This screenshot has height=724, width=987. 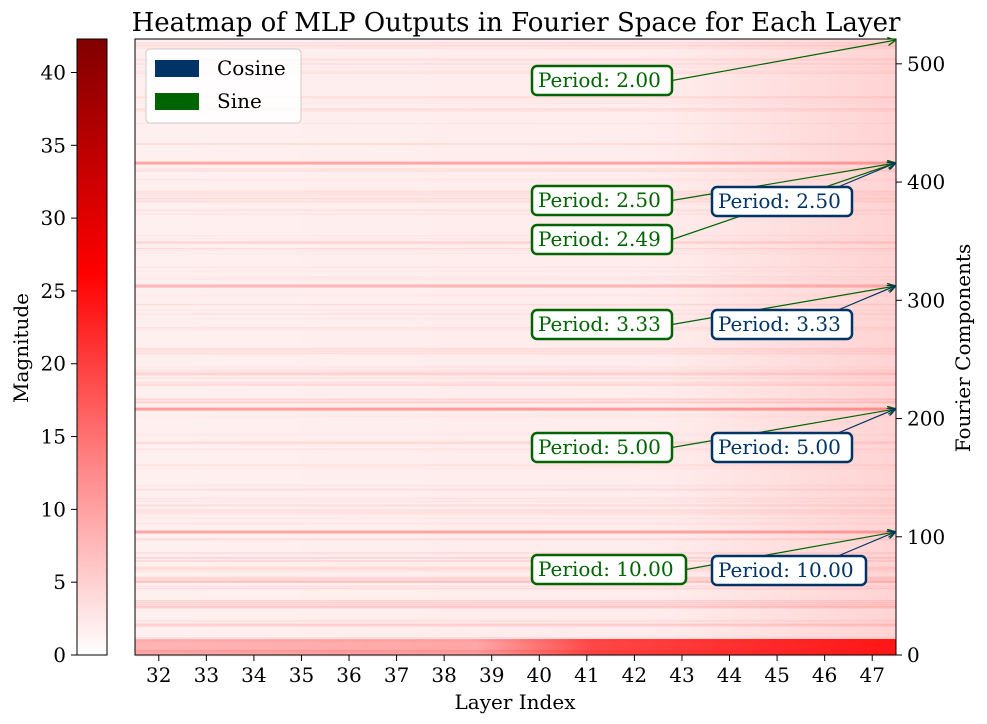 I want to click on x-tick-label: 32, so click(x=158, y=675).